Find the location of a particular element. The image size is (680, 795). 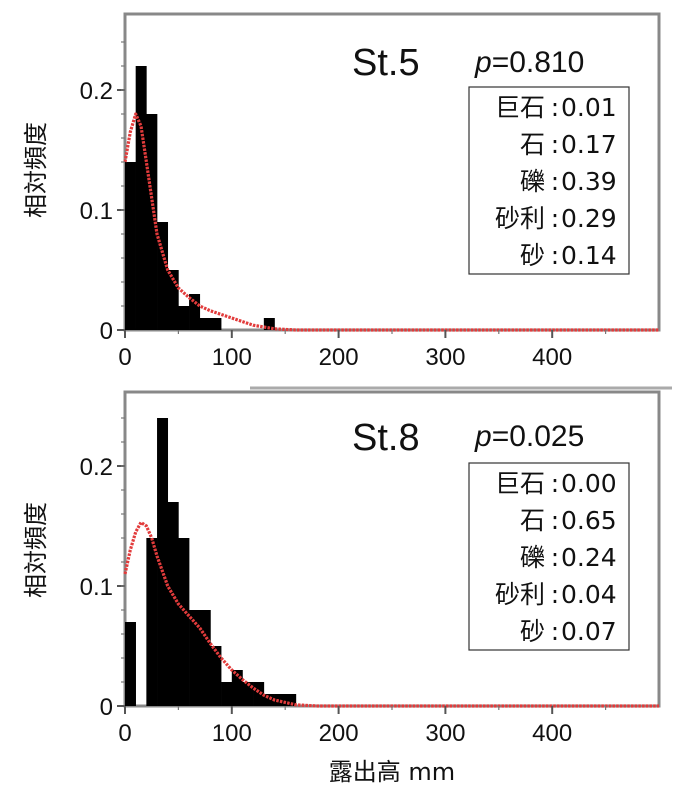

station-label: St.8 is located at coordinates (386, 438).